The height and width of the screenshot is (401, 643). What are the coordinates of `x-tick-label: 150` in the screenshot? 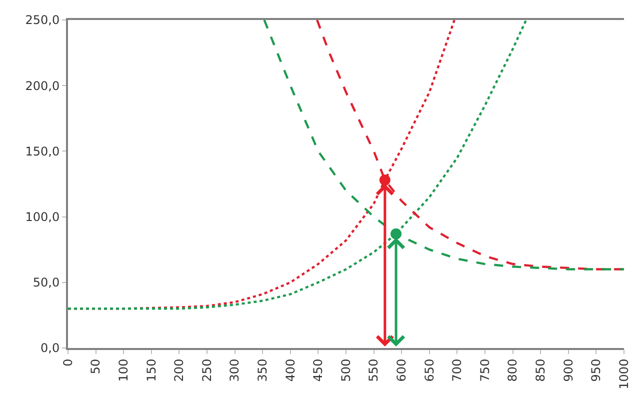 It's located at (151, 370).